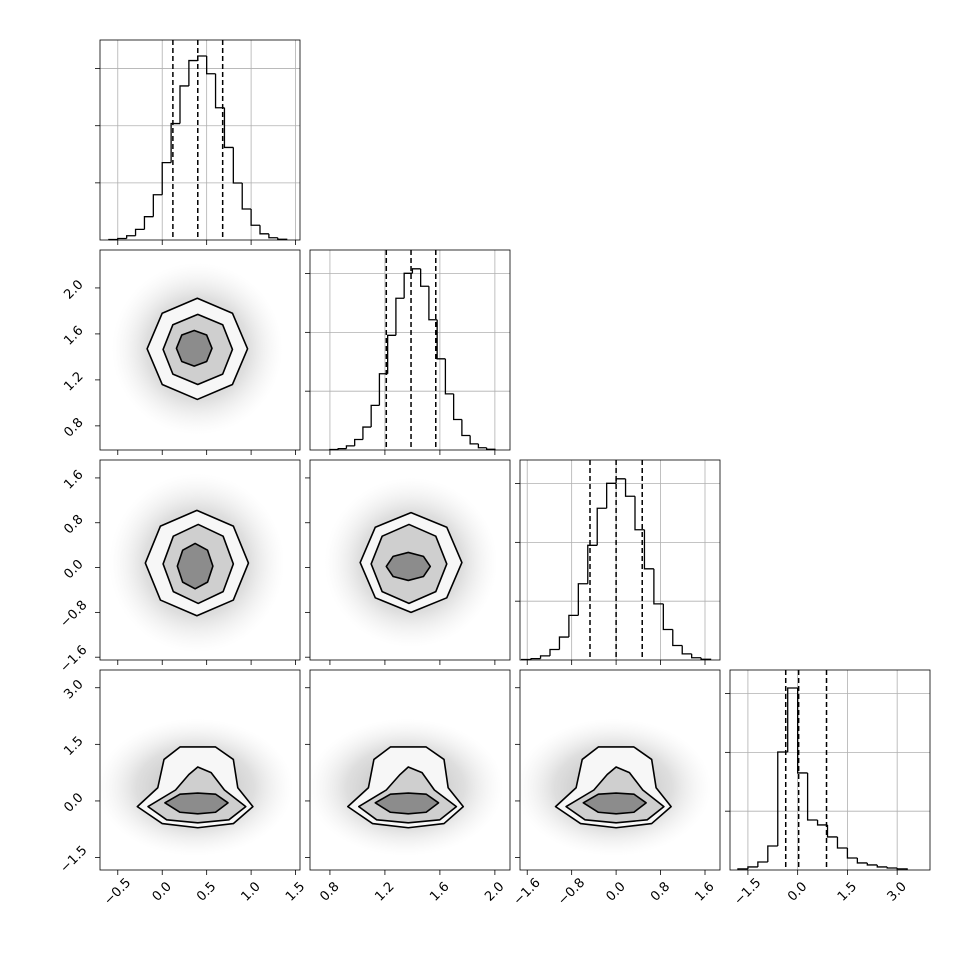  Describe the element at coordinates (571, 892) in the screenshot. I see `x-tick-label: −0.8` at that location.